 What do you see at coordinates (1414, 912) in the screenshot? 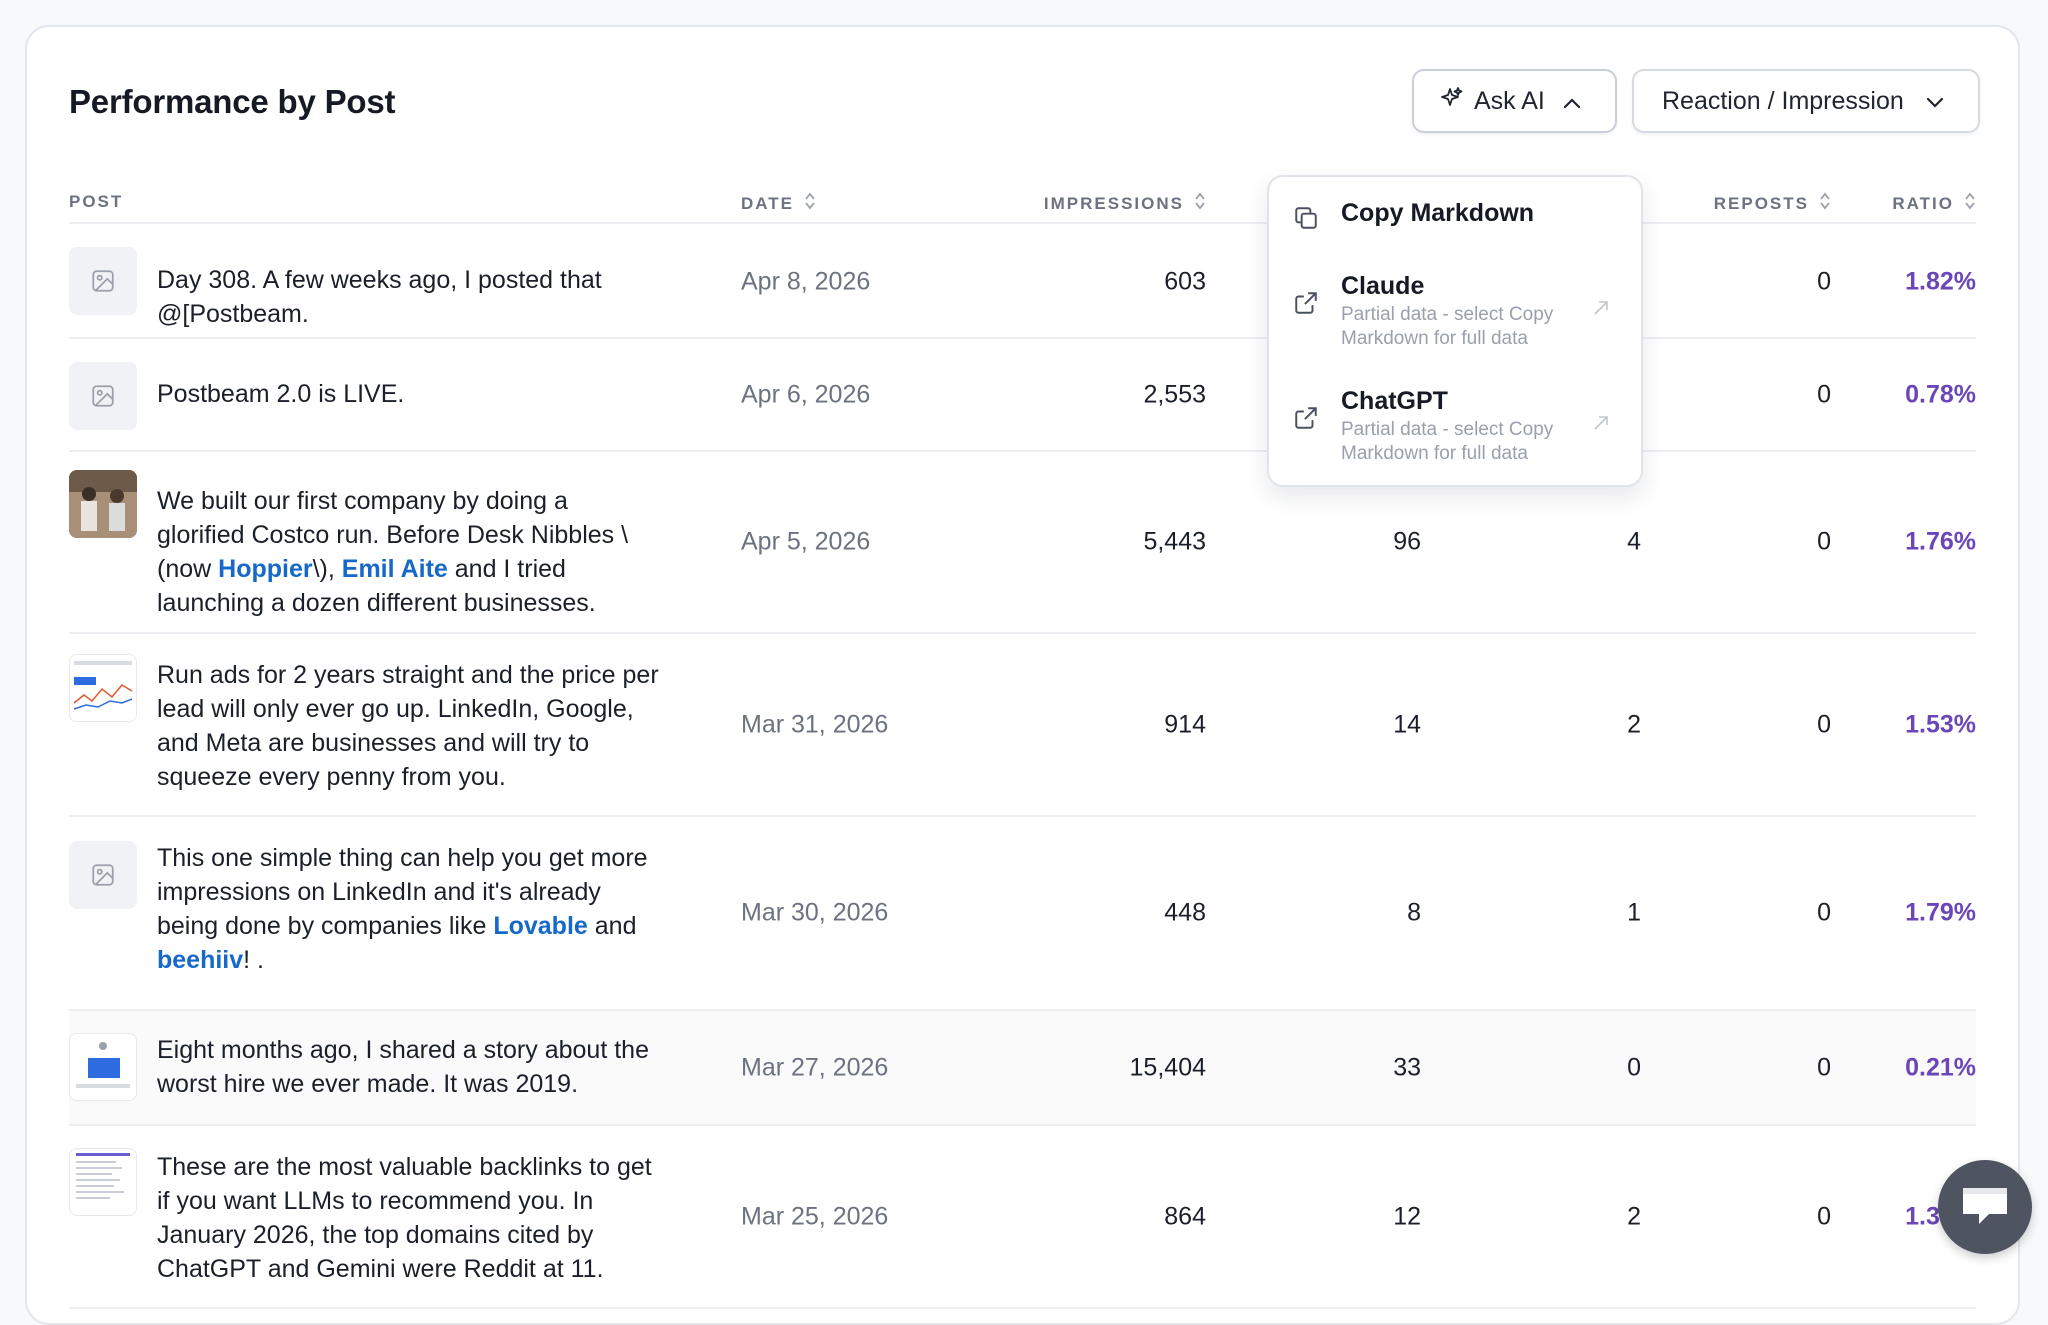
I see `reactions-value: 8` at bounding box center [1414, 912].